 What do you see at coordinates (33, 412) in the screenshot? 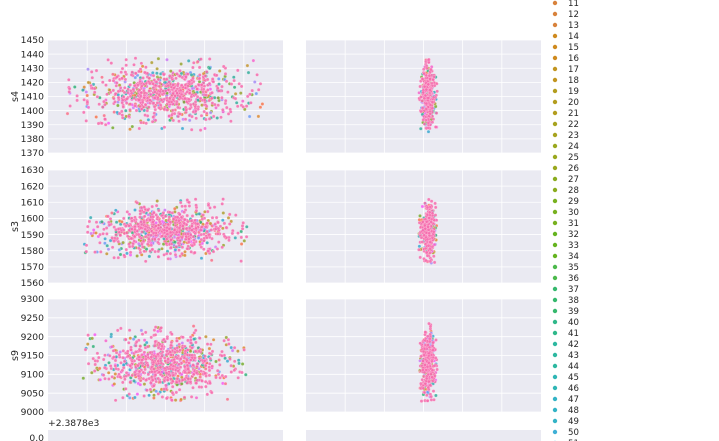
I see `y-tick-label: 9000` at bounding box center [33, 412].